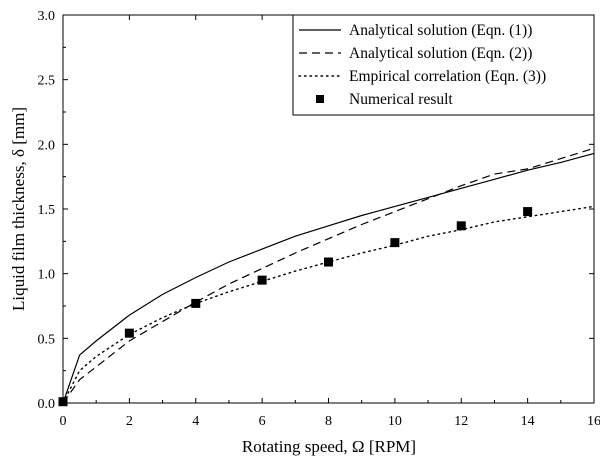 Image resolution: width=600 pixels, height=462 pixels. I want to click on legend-marker, so click(320, 99).